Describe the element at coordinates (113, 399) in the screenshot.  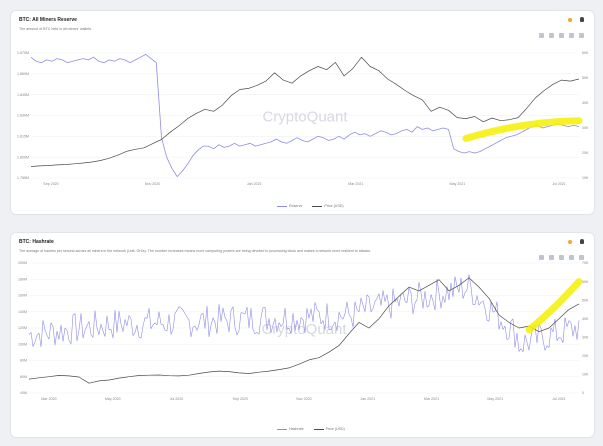
I see `x-tick-label: May 2020` at that location.